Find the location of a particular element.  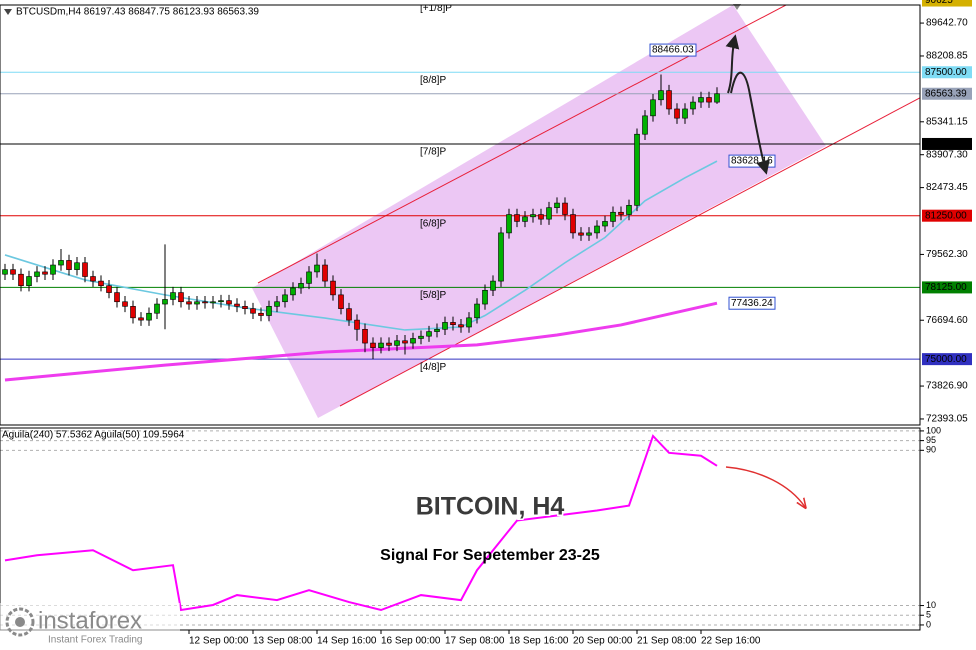

x-tick-label: 12 Sep 00:00 is located at coordinates (219, 641).